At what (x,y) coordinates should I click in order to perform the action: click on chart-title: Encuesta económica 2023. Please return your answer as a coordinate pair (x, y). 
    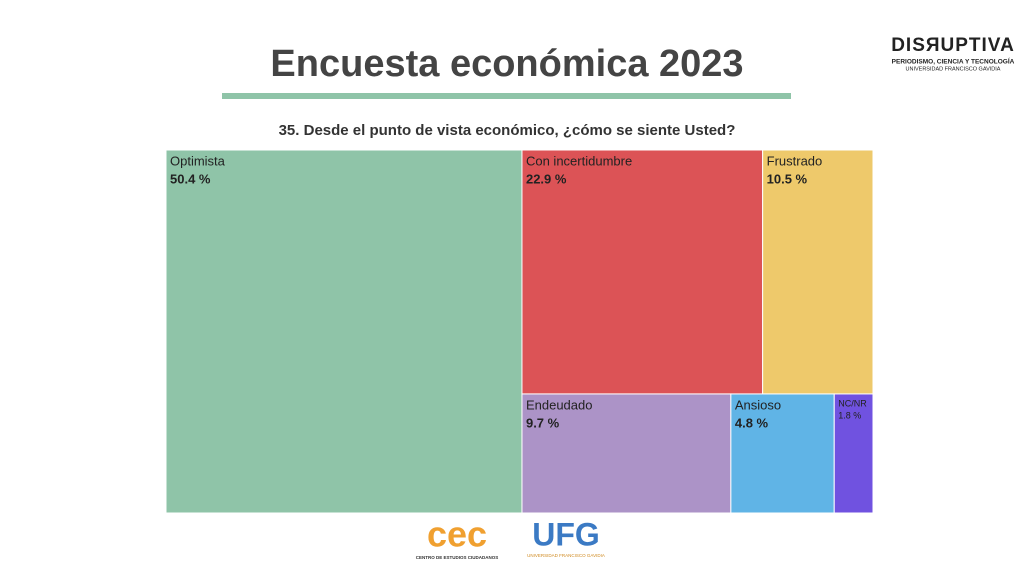
    Looking at the image, I should click on (506, 64).